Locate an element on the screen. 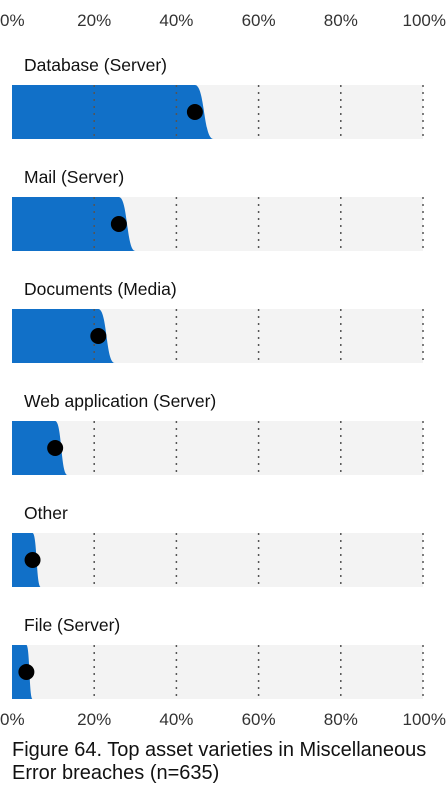 This screenshot has width=447, height=803. x-tick-label-top: 0% is located at coordinates (12, 20).